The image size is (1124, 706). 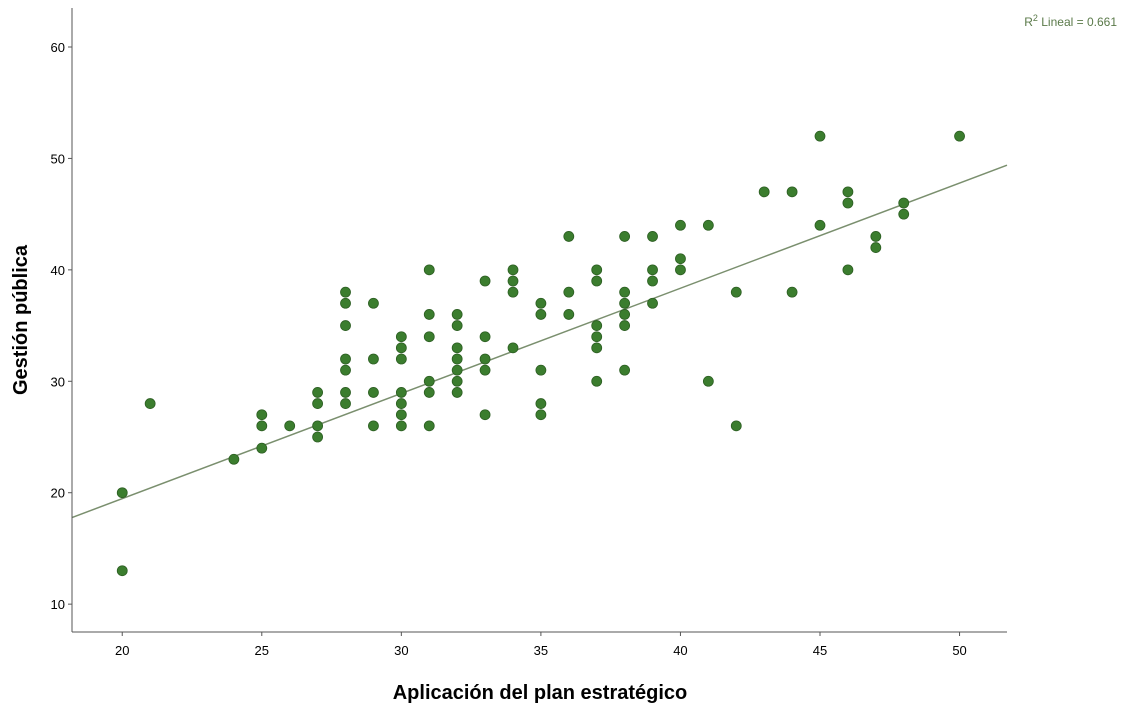 I want to click on x-tick-label: 20, so click(x=122, y=650).